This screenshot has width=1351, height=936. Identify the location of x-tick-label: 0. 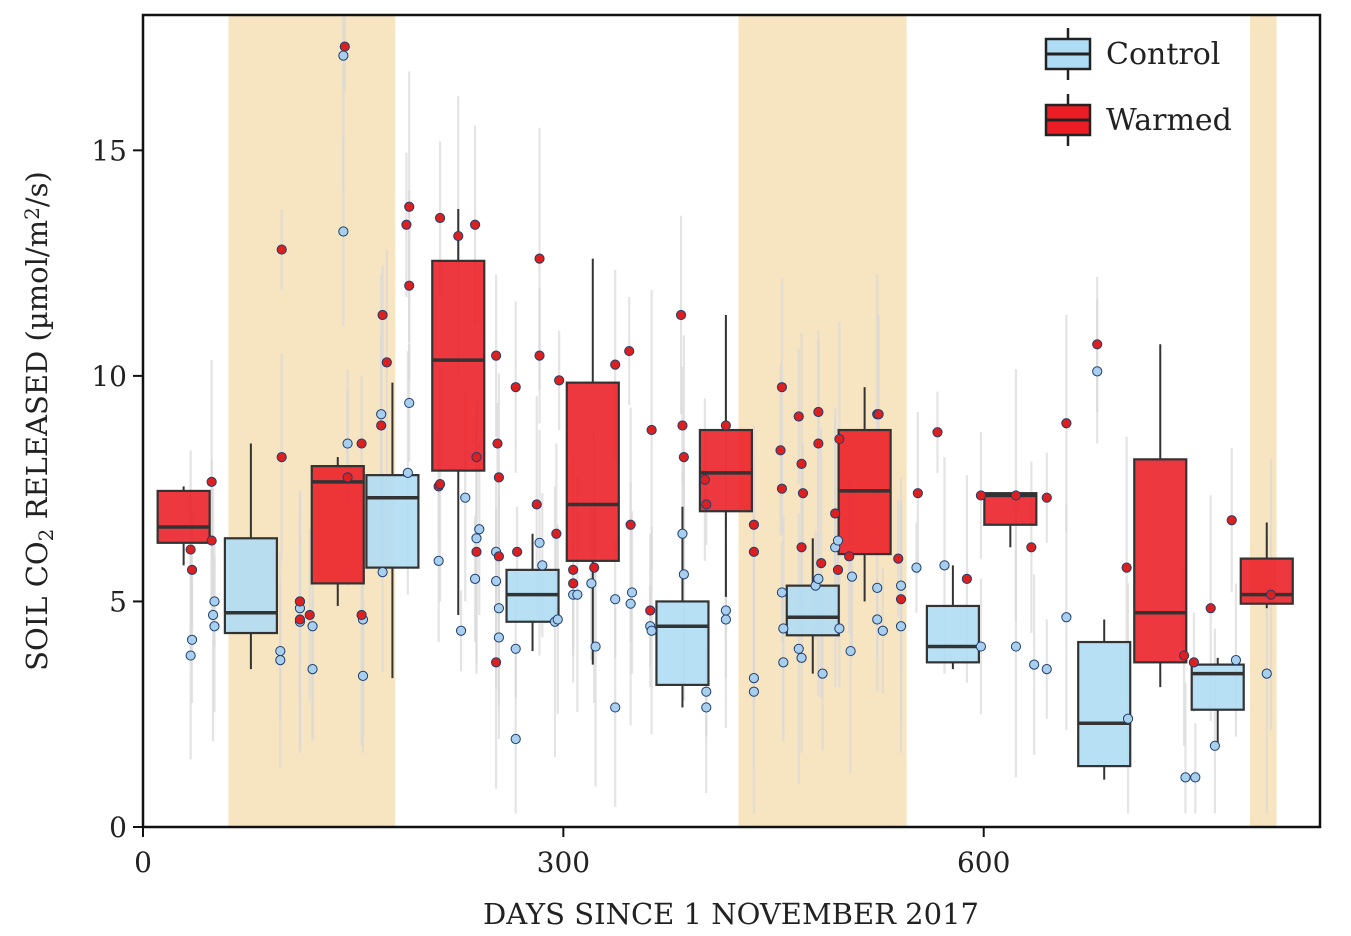
(143, 862).